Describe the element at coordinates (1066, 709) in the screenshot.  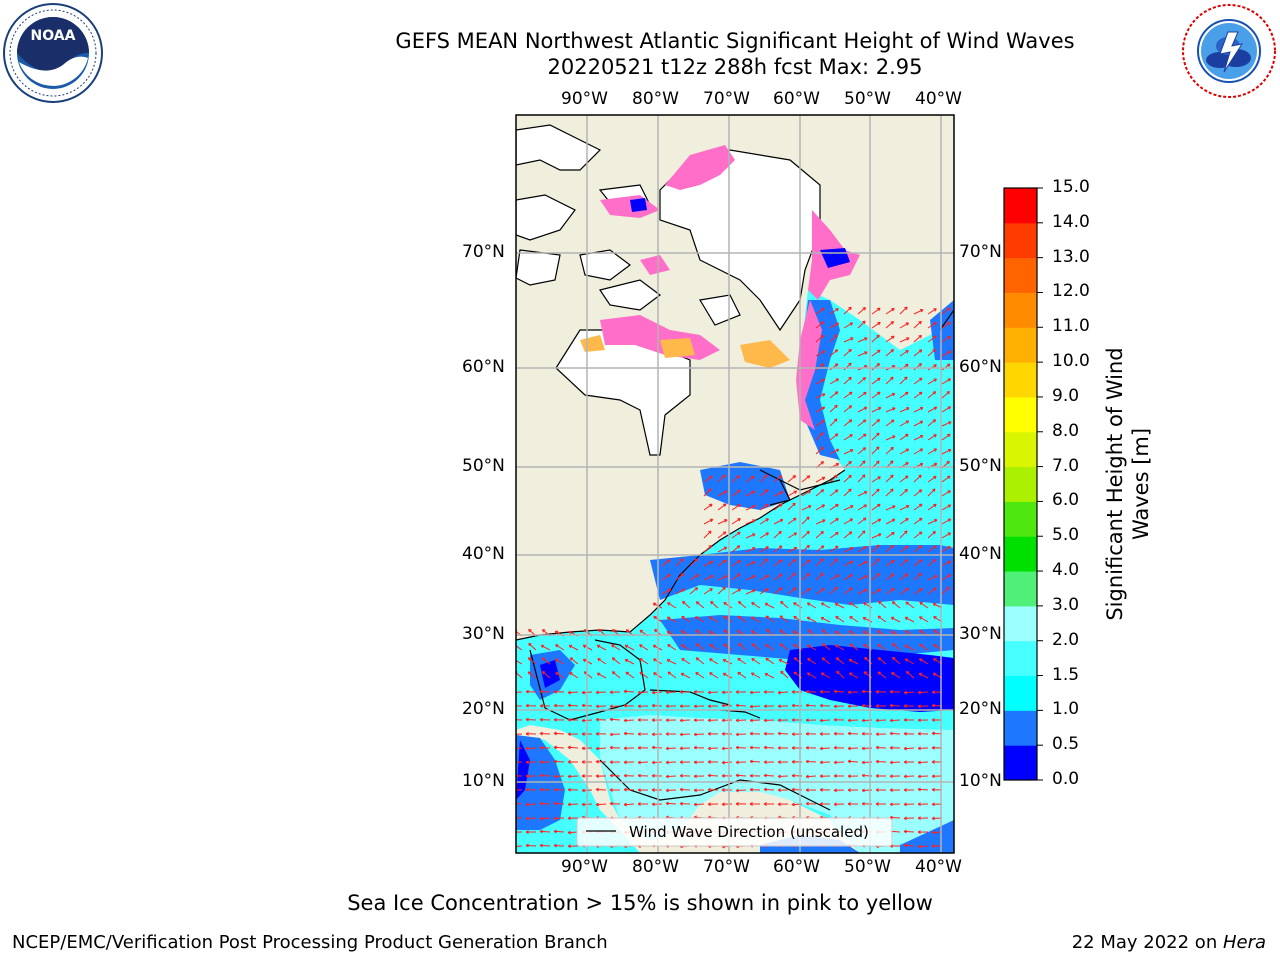
I see `colorbar-tick-label: 1.0` at that location.